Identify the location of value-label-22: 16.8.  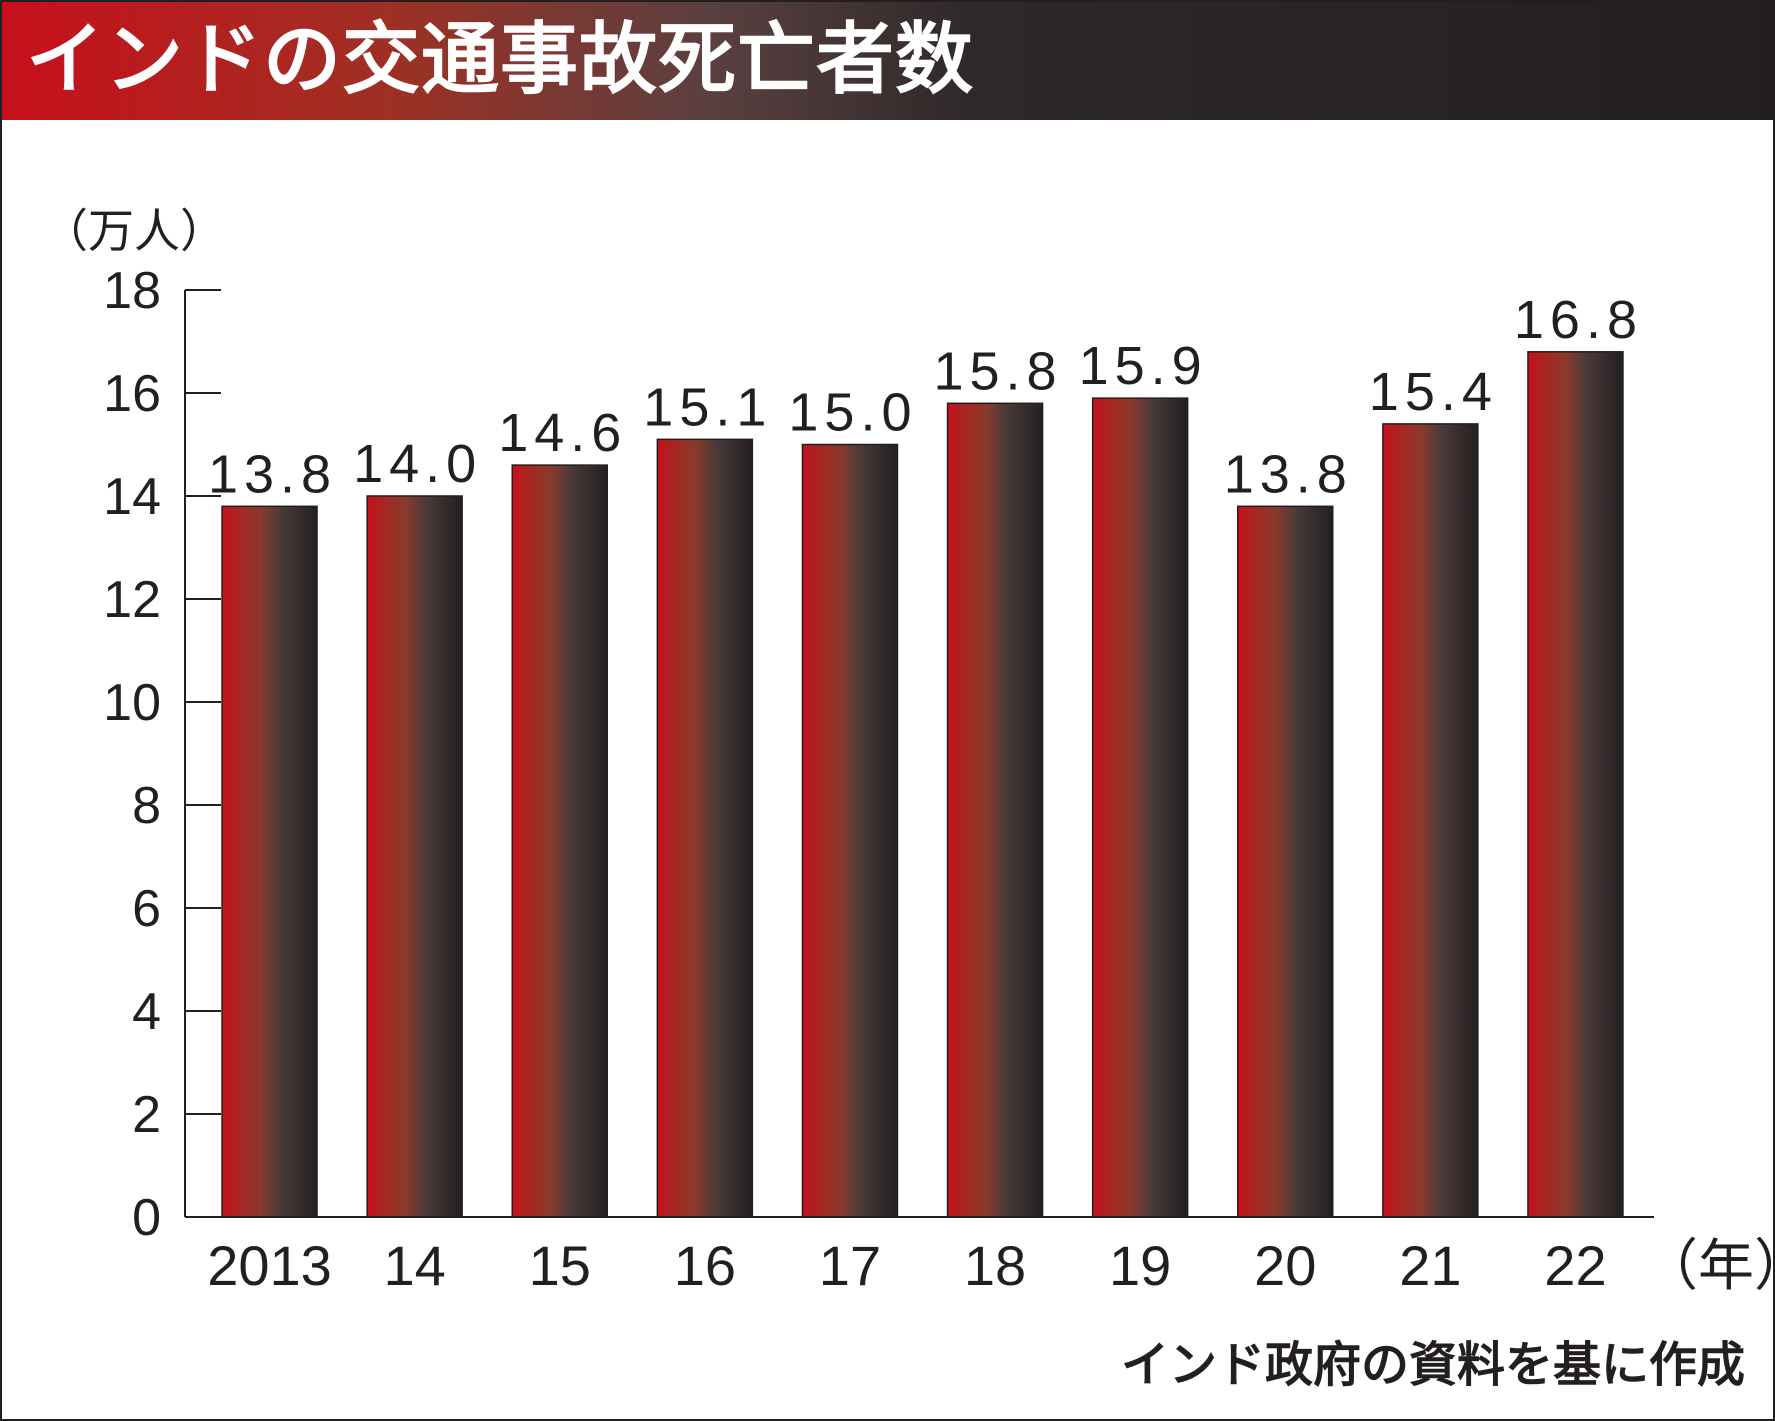
(1578, 320).